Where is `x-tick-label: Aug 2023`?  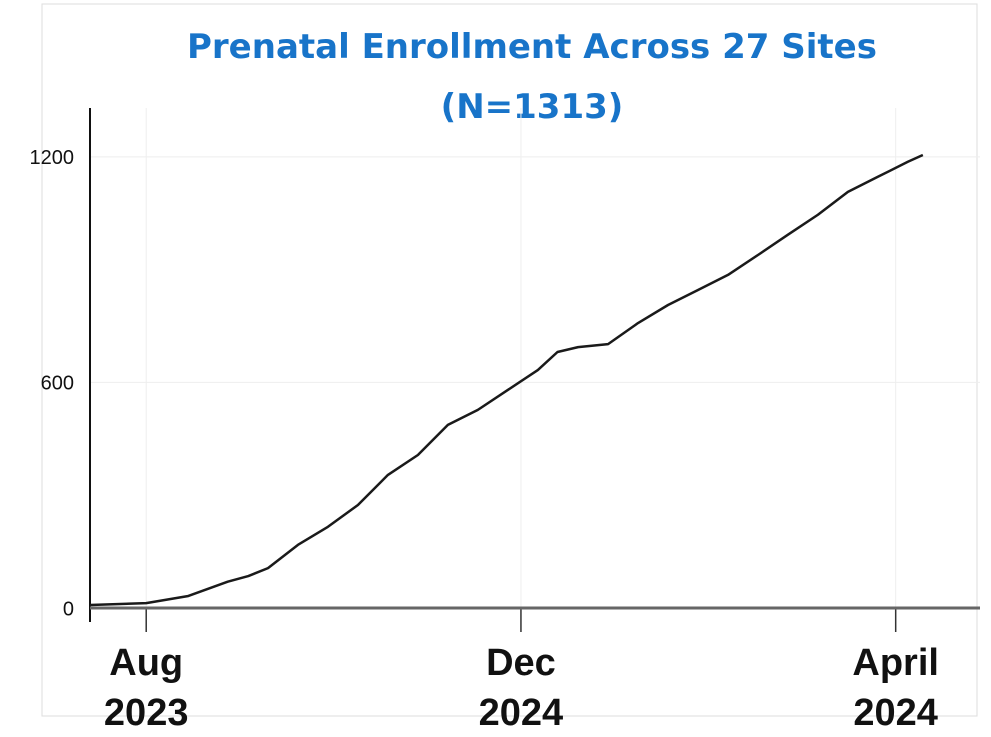
x-tick-label: Aug 2023 is located at coordinates (146, 688).